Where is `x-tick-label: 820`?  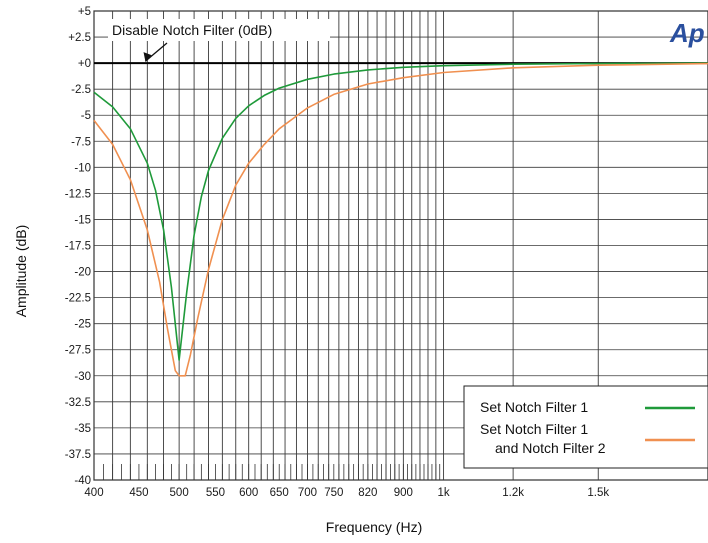 x-tick-label: 820 is located at coordinates (367, 493).